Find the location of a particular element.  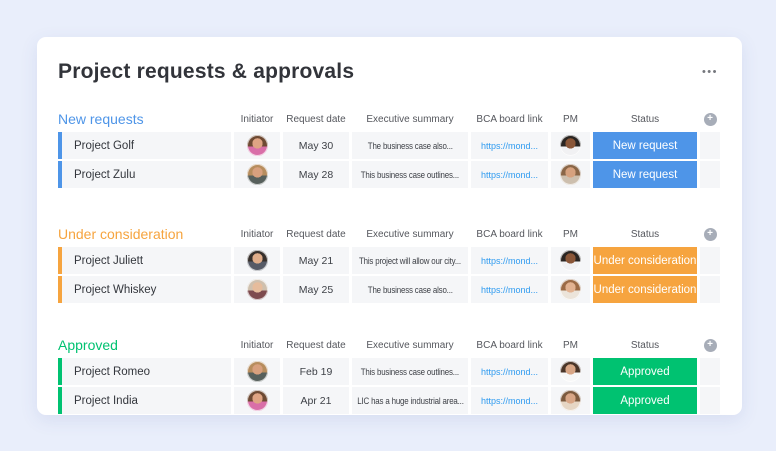

project-name-cell: Project Romeo is located at coordinates (144, 371).